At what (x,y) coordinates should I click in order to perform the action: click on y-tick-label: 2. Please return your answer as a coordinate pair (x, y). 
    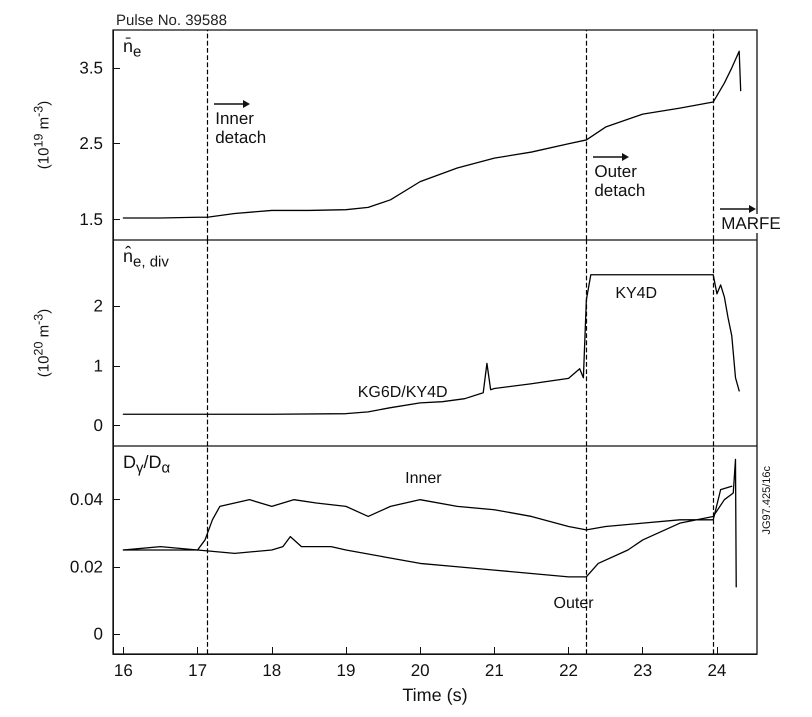
    Looking at the image, I should click on (98, 306).